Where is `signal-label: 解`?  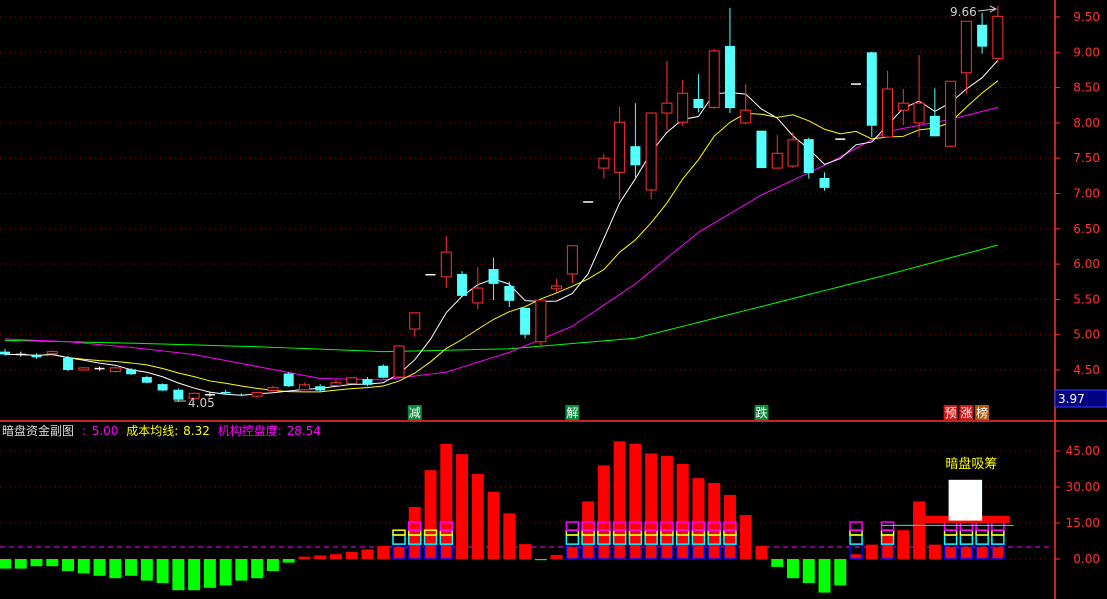
signal-label: 解 is located at coordinates (572, 413).